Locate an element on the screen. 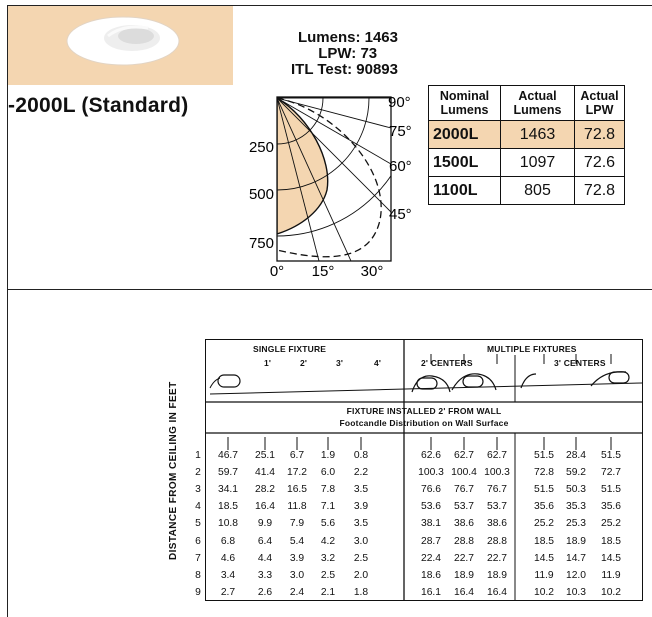 This screenshot has width=652, height=617. centers-3ft-value: 18.5 is located at coordinates (611, 541).